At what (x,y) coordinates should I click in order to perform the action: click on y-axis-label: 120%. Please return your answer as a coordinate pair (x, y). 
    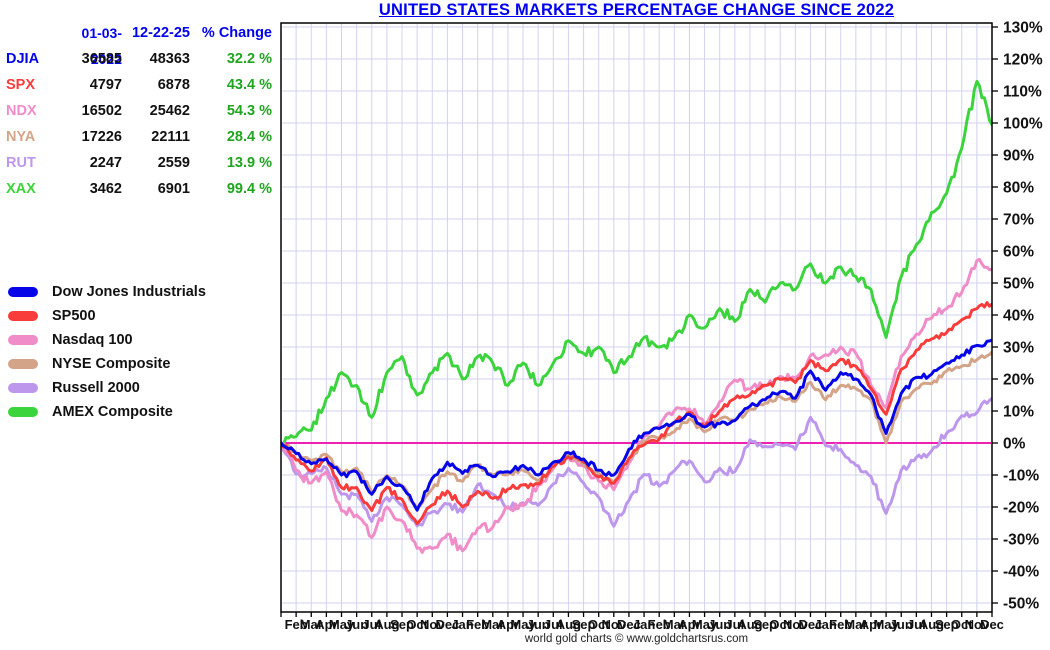
    Looking at the image, I should click on (1023, 60).